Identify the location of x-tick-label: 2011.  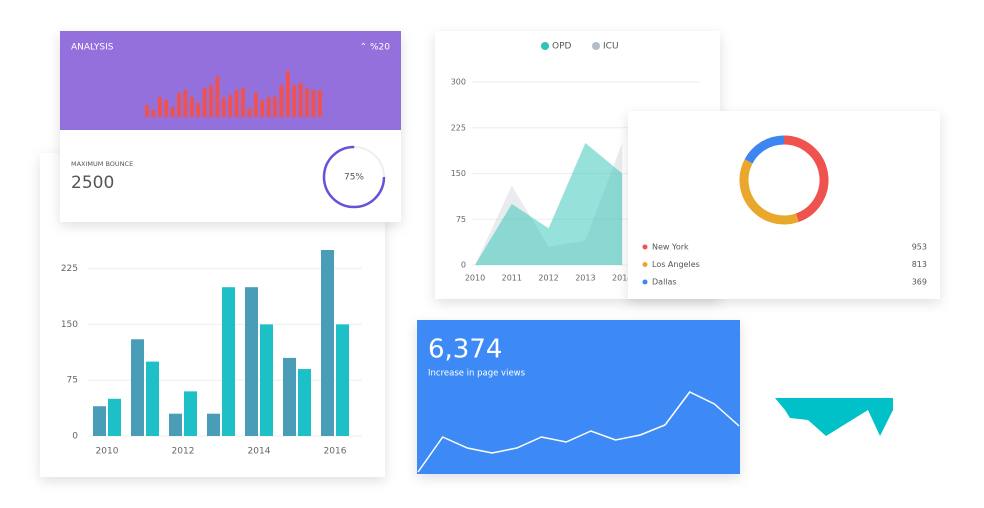
(512, 278).